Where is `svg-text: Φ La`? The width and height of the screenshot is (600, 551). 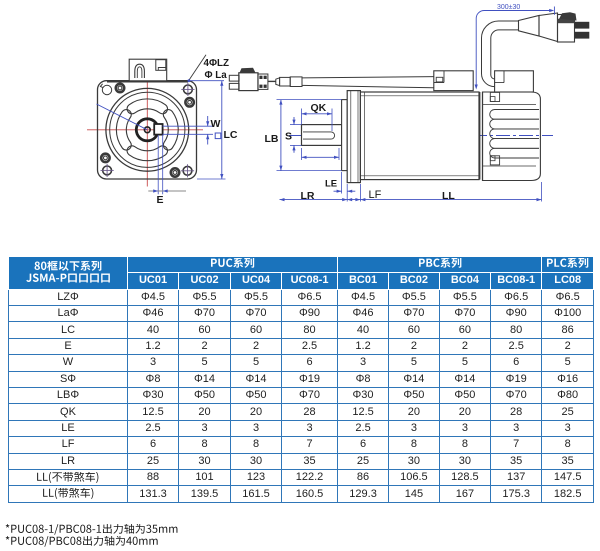
svg-text: Φ La is located at coordinates (216, 75).